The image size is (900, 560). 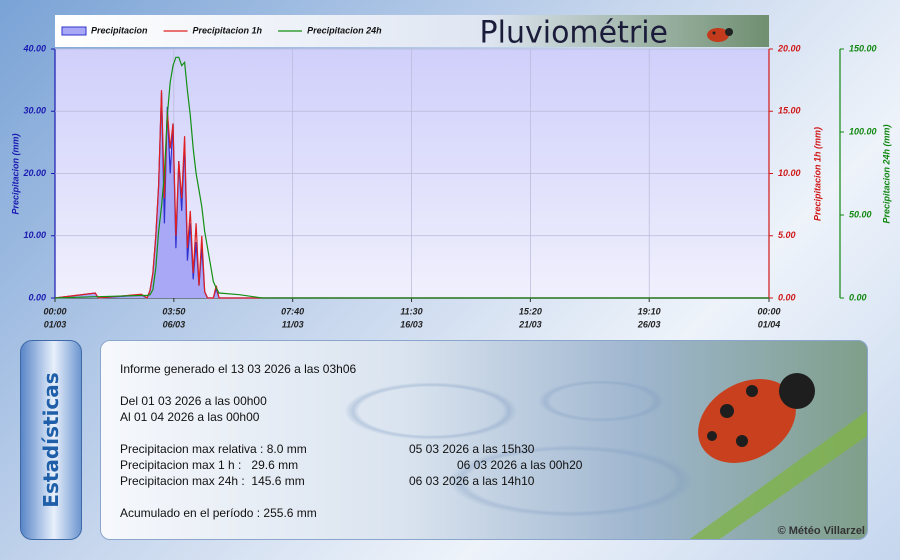 What do you see at coordinates (15, 173) in the screenshot?
I see `y-axis-title: Precipitacion (mm)` at bounding box center [15, 173].